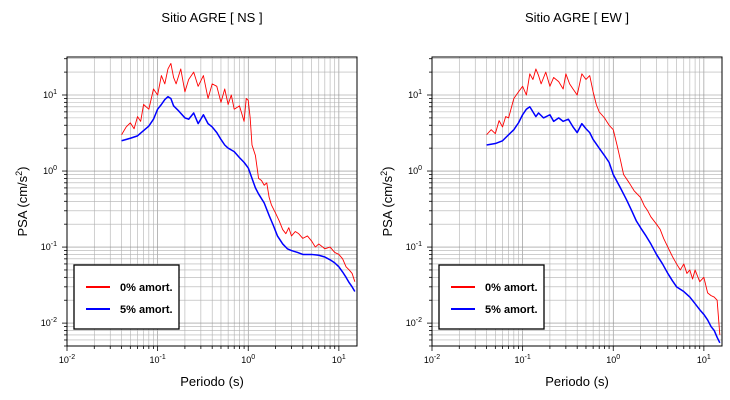 This screenshot has height=400, width=730. Describe the element at coordinates (211, 17) in the screenshot. I see `chart-title: Sitio AGRE [ NS ]` at that location.